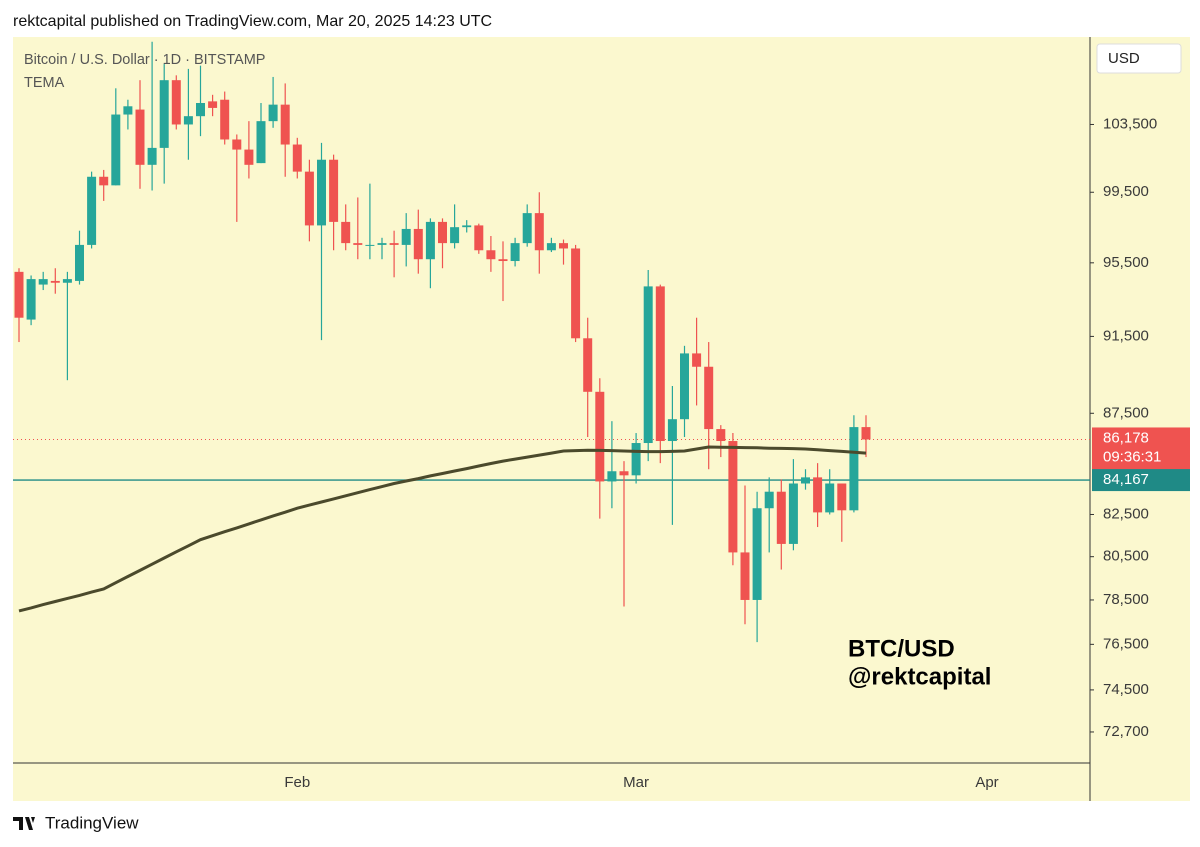  Describe the element at coordinates (1126, 437) in the screenshot. I see `last-price-label: 86,178` at that location.